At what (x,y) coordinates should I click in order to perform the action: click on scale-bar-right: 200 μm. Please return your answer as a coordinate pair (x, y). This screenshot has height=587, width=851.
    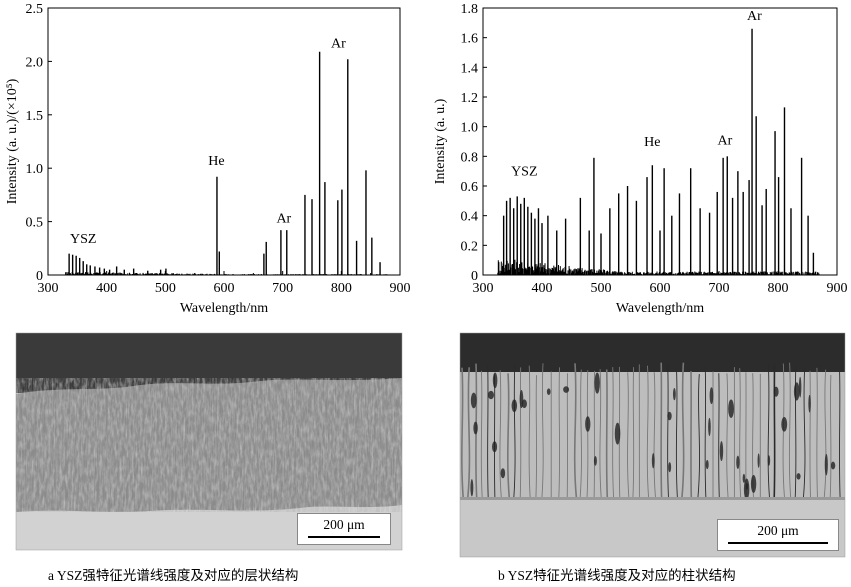
    Looking at the image, I should click on (778, 535).